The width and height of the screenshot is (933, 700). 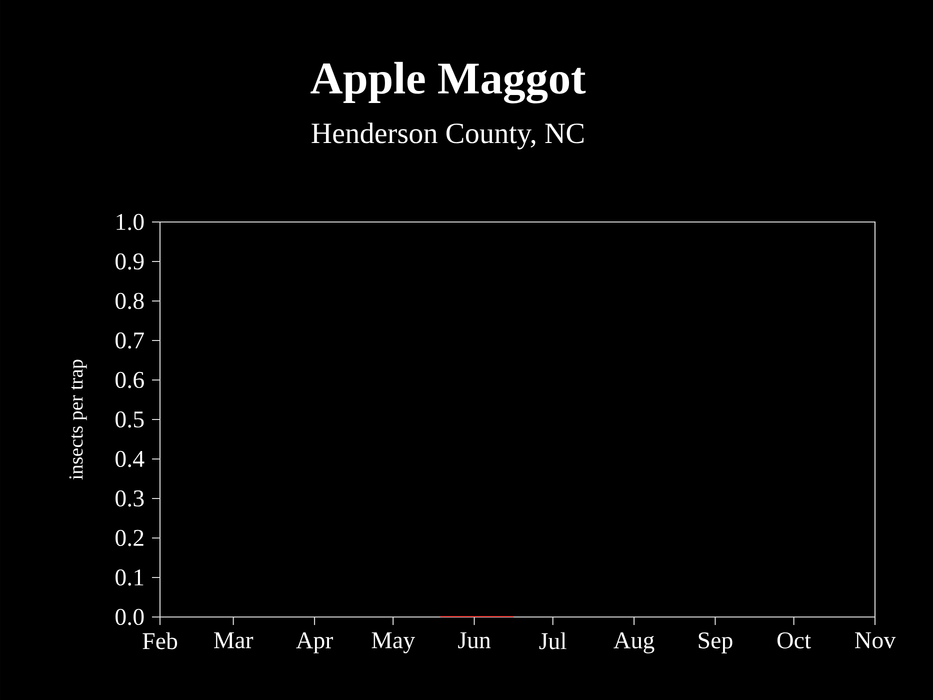 I want to click on y-axis-title: insects per trap, so click(x=78, y=420).